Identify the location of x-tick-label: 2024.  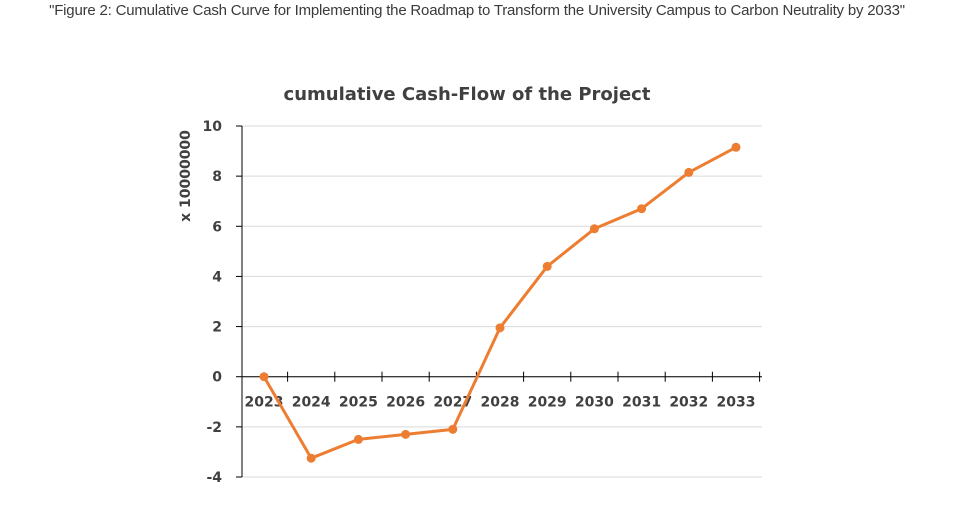
(311, 403).